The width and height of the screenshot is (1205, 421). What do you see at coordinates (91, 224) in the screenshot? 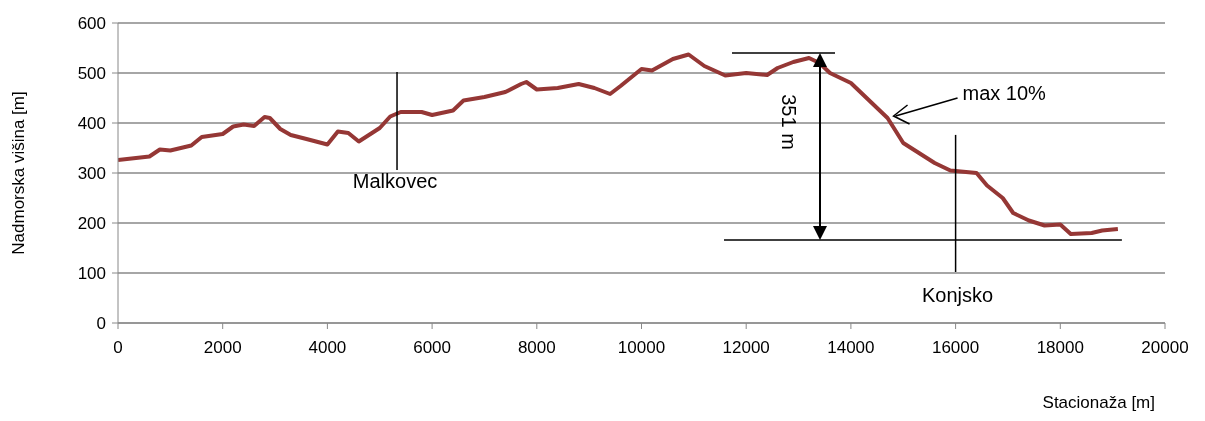
I see `y-tick-label: 200` at bounding box center [91, 224].